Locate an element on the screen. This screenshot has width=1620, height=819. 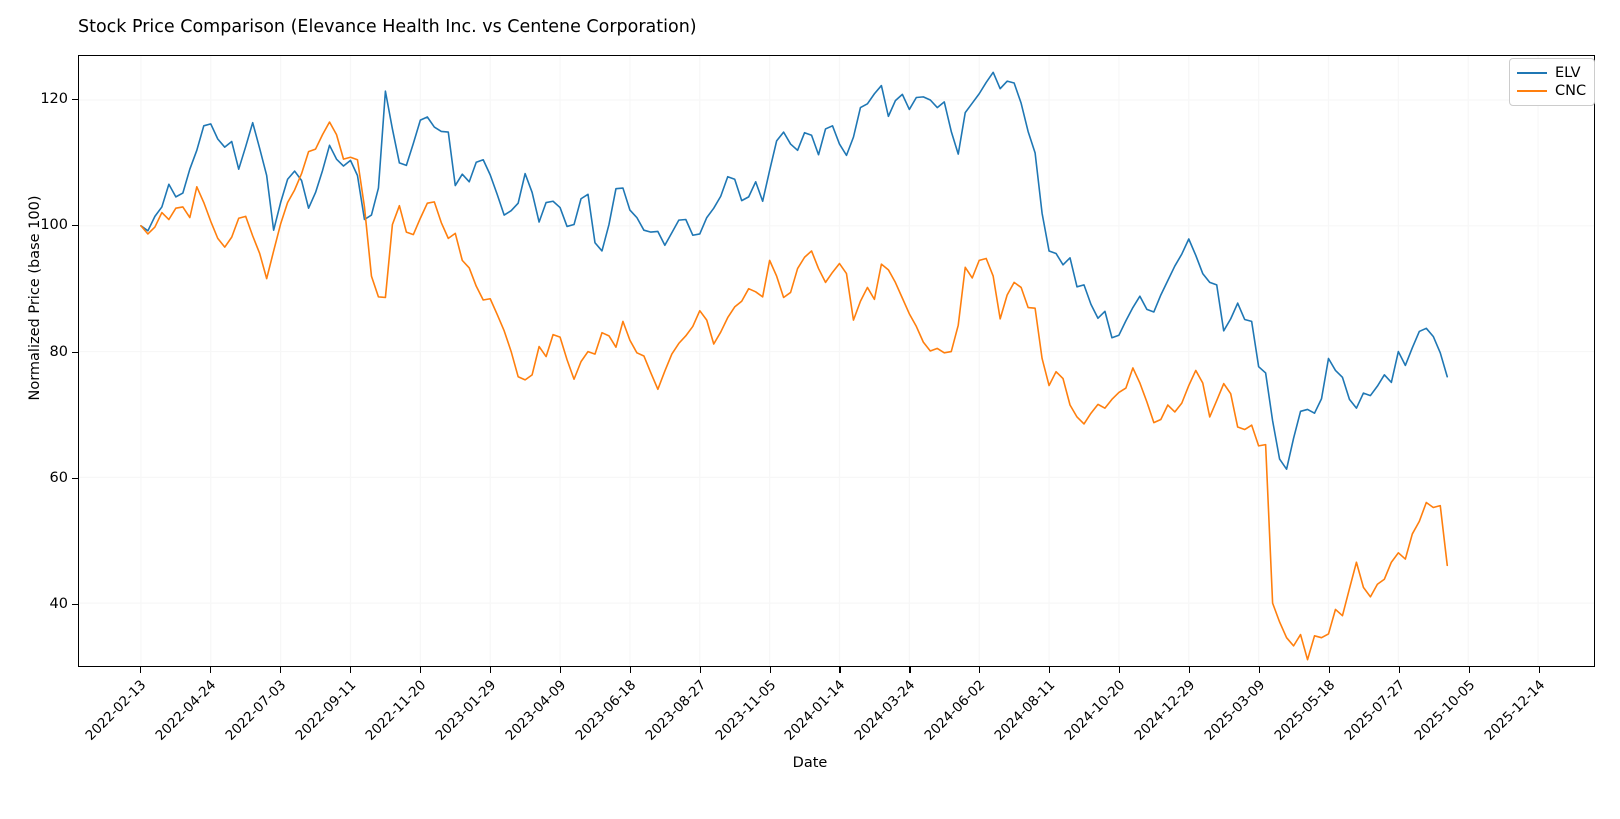
chart-legend: ELV CNC is located at coordinates (1552, 82).